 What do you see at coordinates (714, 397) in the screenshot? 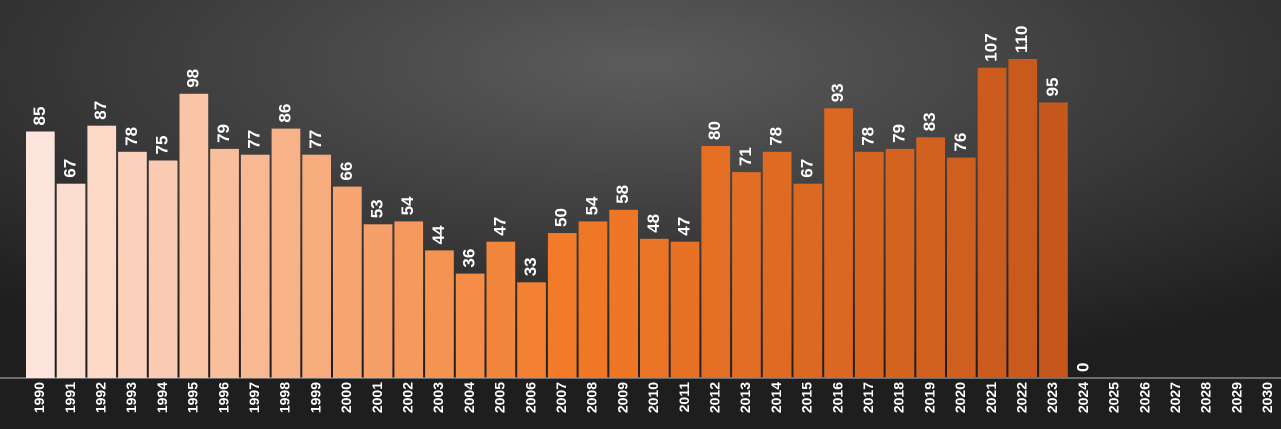
I see `x-tick-label: 2012` at bounding box center [714, 397].